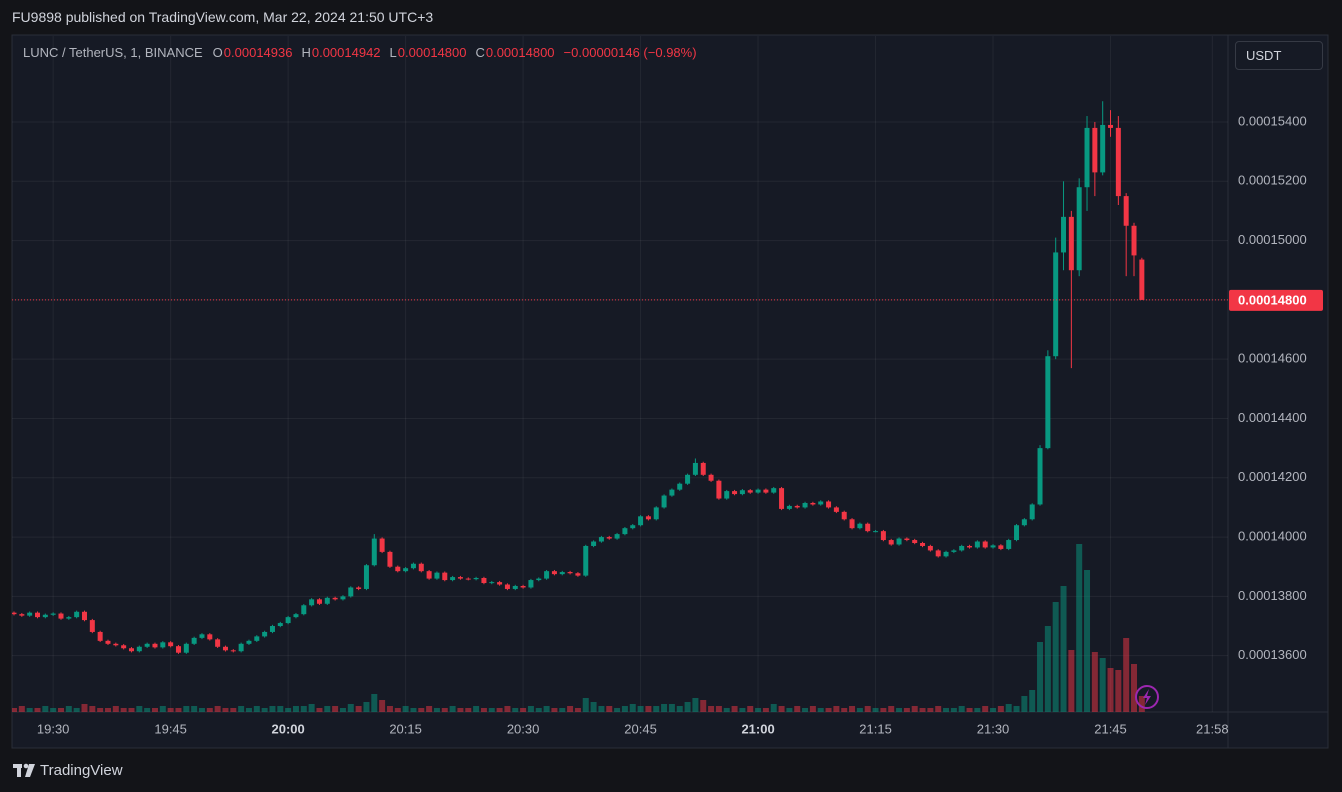 The width and height of the screenshot is (1342, 792). I want to click on alert-icon, so click(1147, 697).